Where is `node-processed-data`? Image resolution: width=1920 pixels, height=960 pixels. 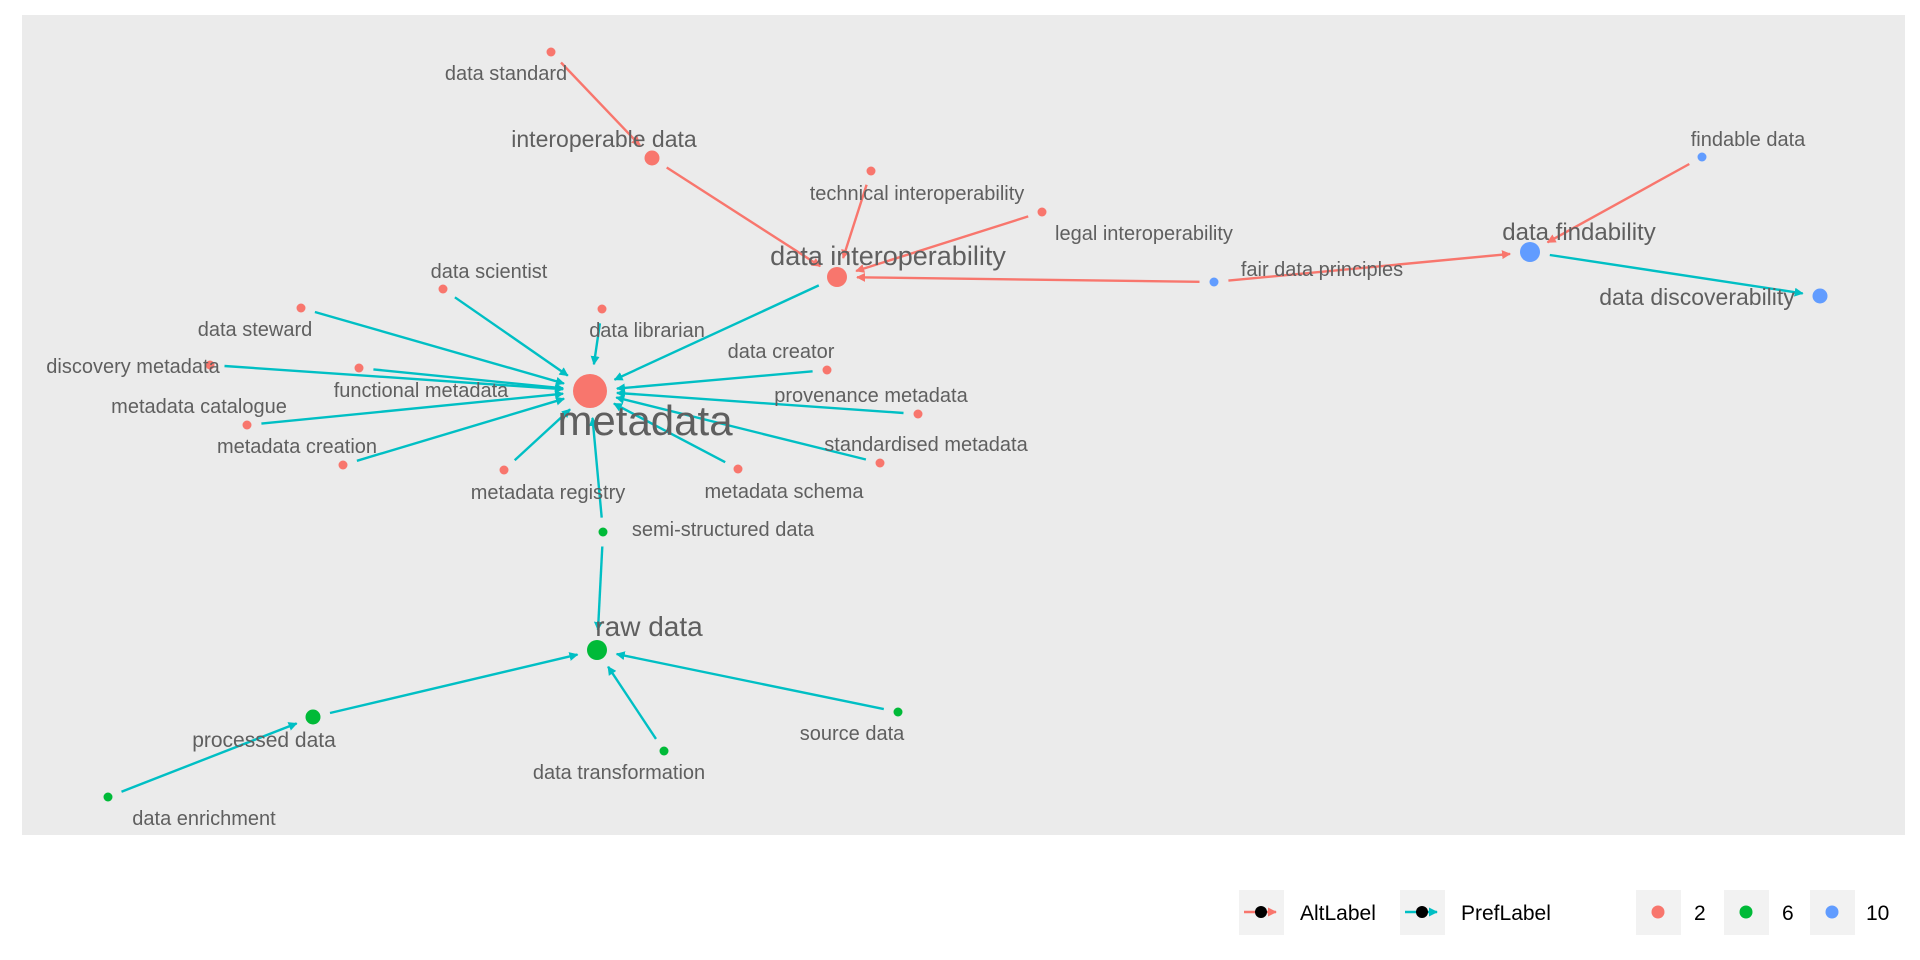 node-processed-data is located at coordinates (313, 717).